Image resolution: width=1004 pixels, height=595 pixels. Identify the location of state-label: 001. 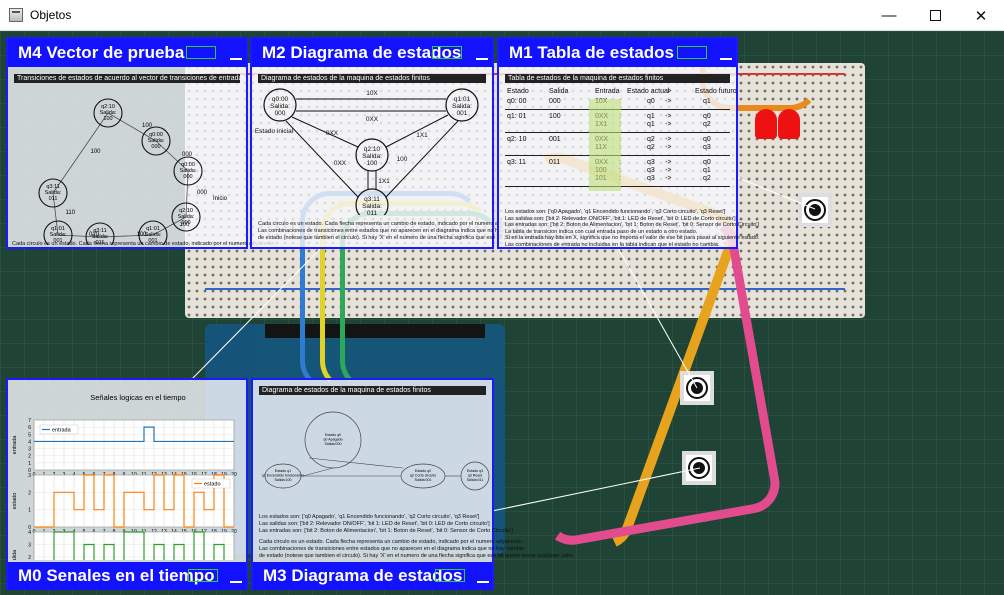
(152, 241).